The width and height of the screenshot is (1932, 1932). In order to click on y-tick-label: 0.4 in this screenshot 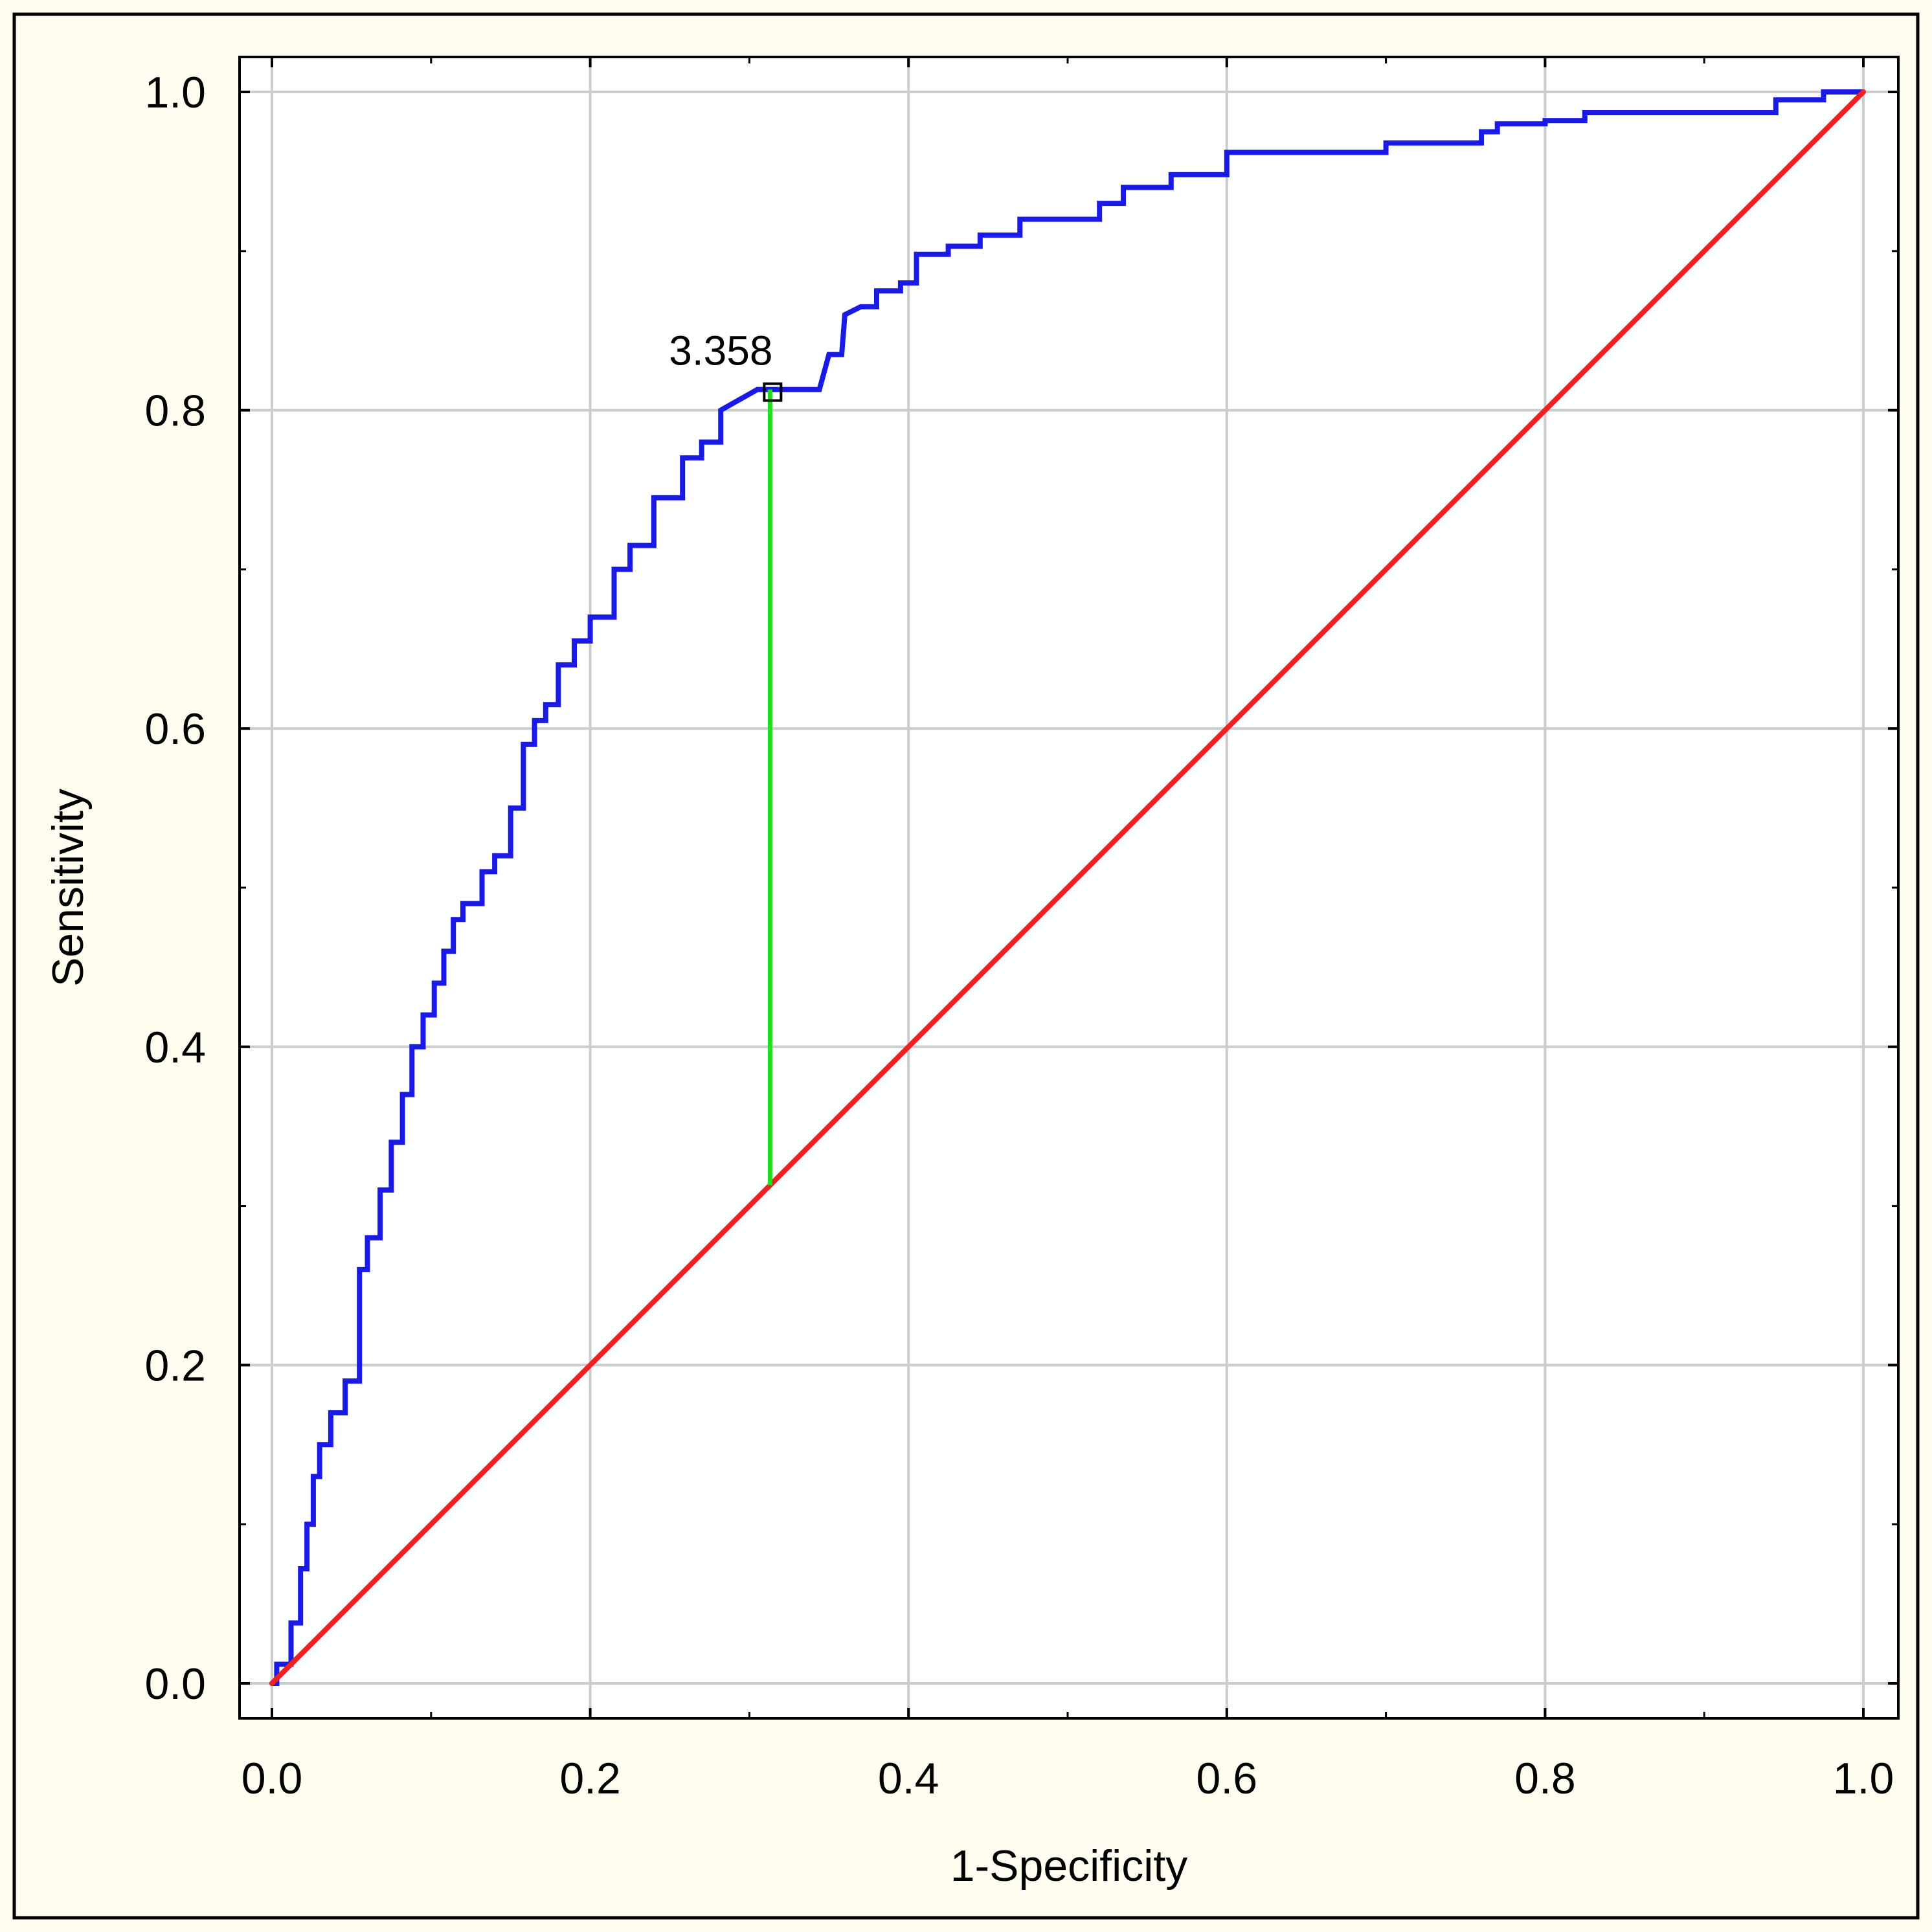, I will do `click(175, 1047)`.